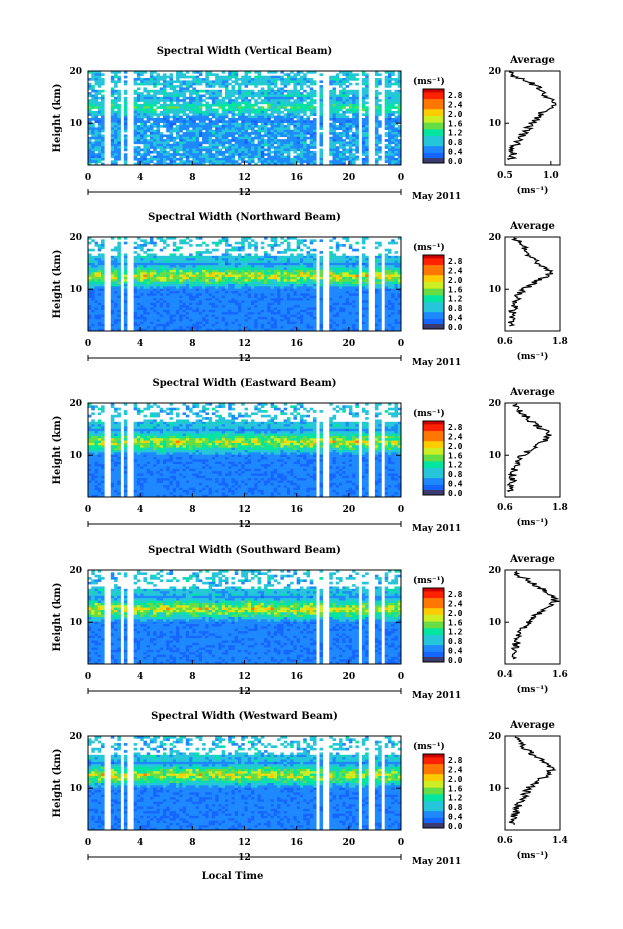 This screenshot has height=929, width=623. Describe the element at coordinates (88, 178) in the screenshot. I see `x-tick-label: 0` at that location.